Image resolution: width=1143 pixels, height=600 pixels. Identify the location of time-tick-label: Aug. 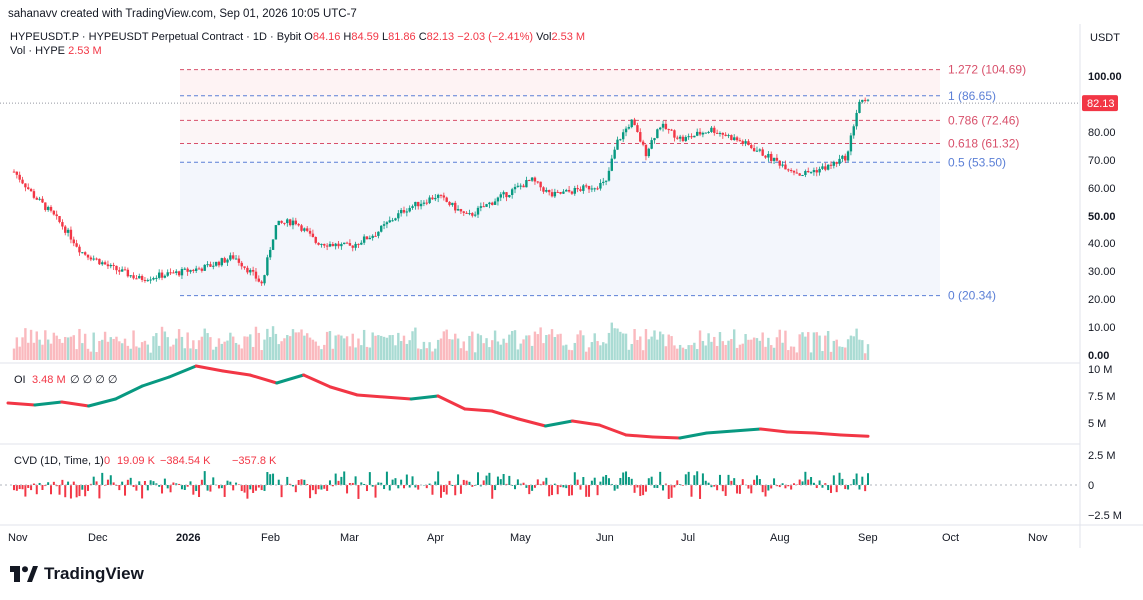
(780, 538).